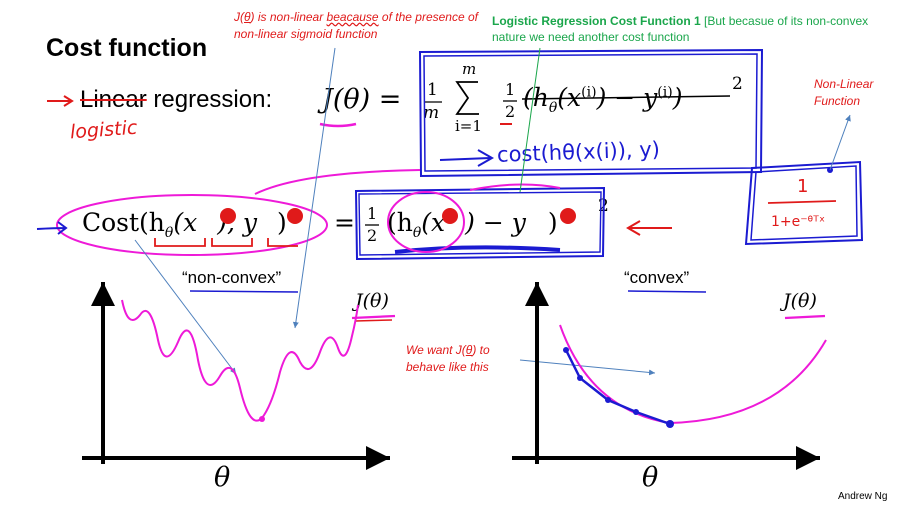  What do you see at coordinates (469, 69) in the screenshot?
I see `sum-upper-limit: m` at bounding box center [469, 69].